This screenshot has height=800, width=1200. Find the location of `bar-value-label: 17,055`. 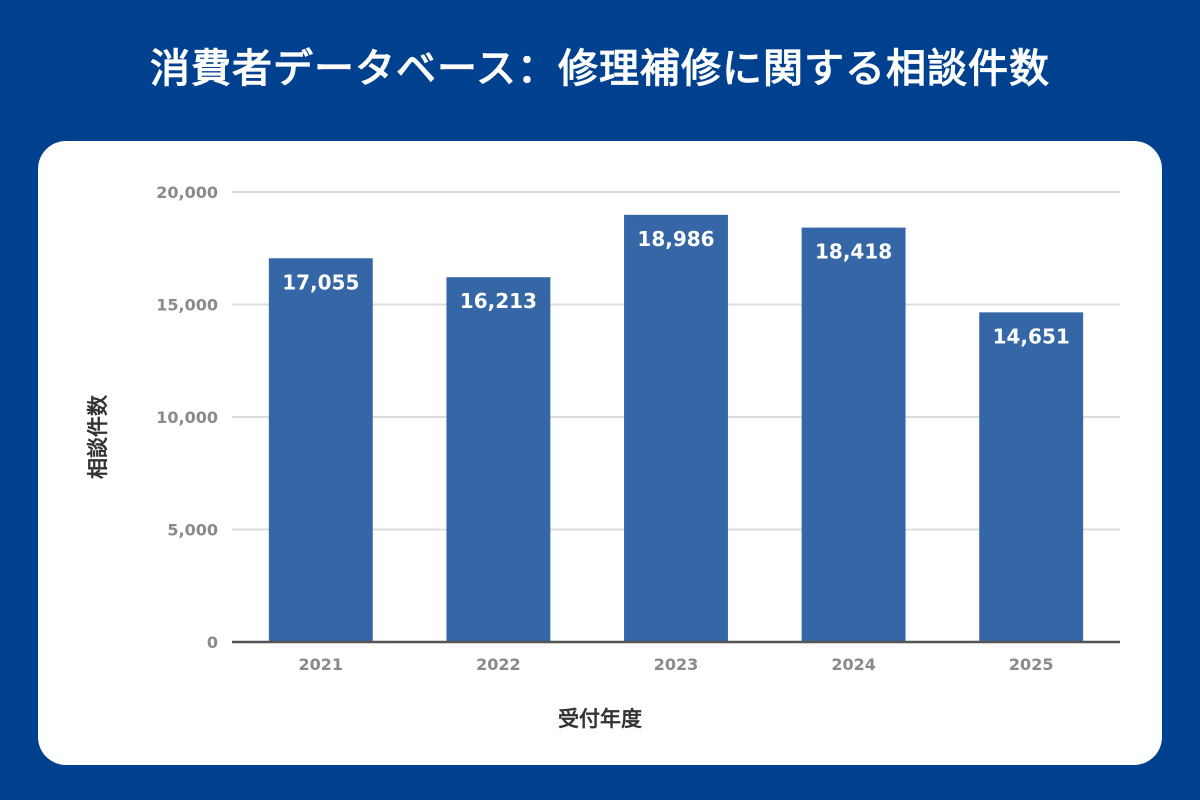

bar-value-label: 17,055 is located at coordinates (320, 282).